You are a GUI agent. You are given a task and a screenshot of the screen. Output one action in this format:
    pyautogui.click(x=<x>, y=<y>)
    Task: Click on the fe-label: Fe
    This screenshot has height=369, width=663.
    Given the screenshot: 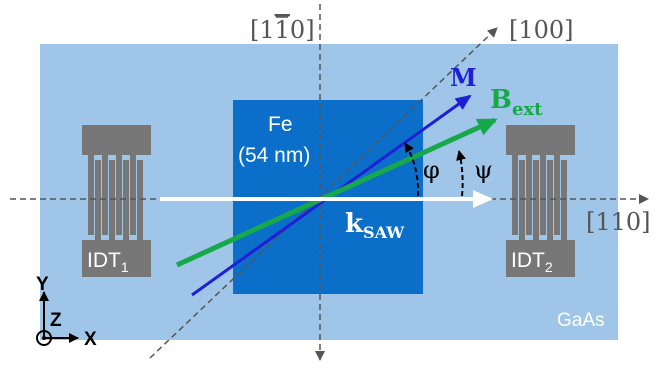 What is the action you would take?
    pyautogui.click(x=280, y=124)
    